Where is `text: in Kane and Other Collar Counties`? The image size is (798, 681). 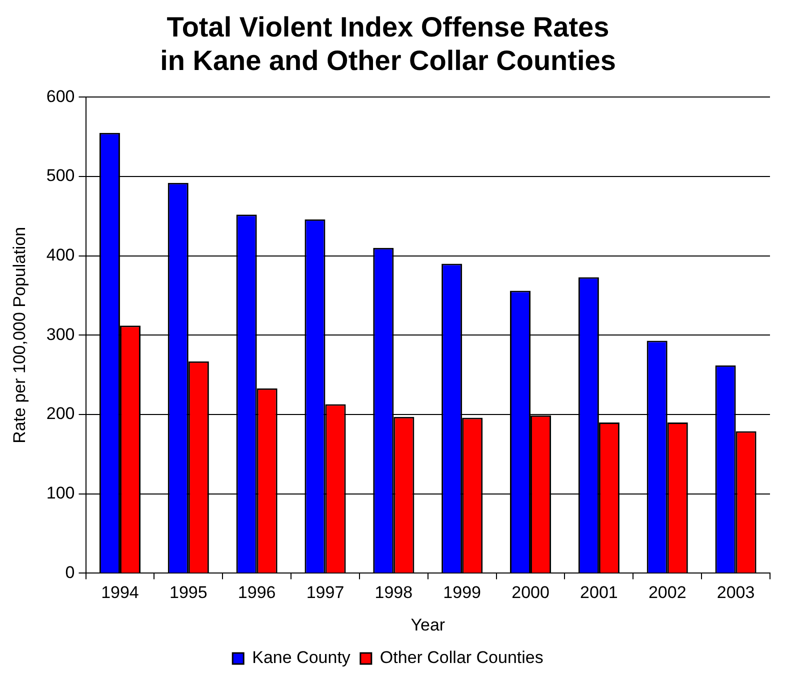
text: in Kane and Other Collar Counties is located at coordinates (388, 60).